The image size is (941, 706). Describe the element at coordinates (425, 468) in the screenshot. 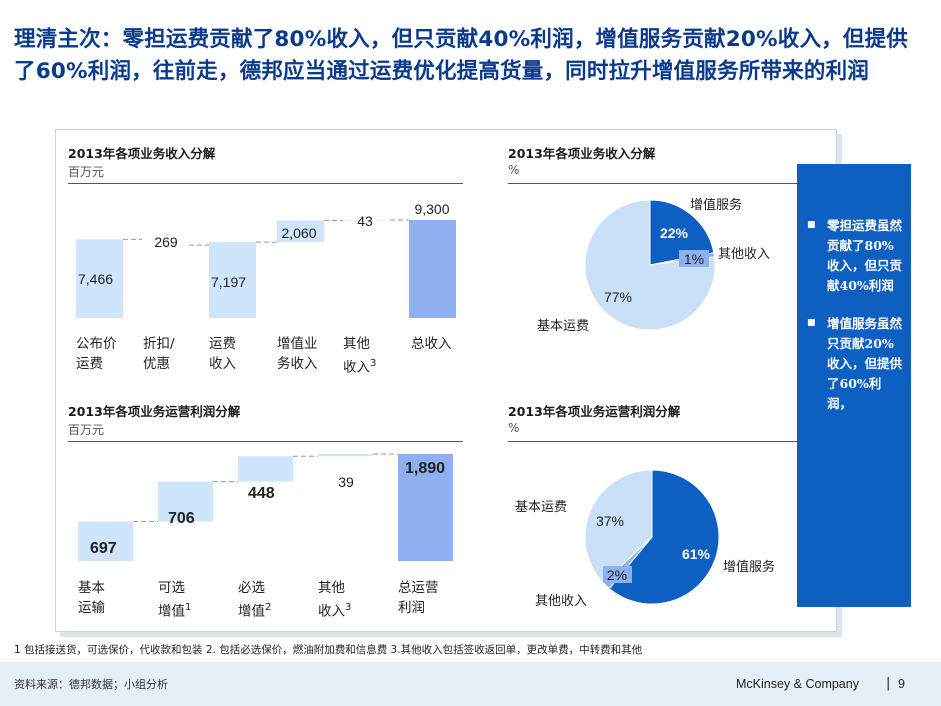

I see `profit-value-label: 1,890` at that location.